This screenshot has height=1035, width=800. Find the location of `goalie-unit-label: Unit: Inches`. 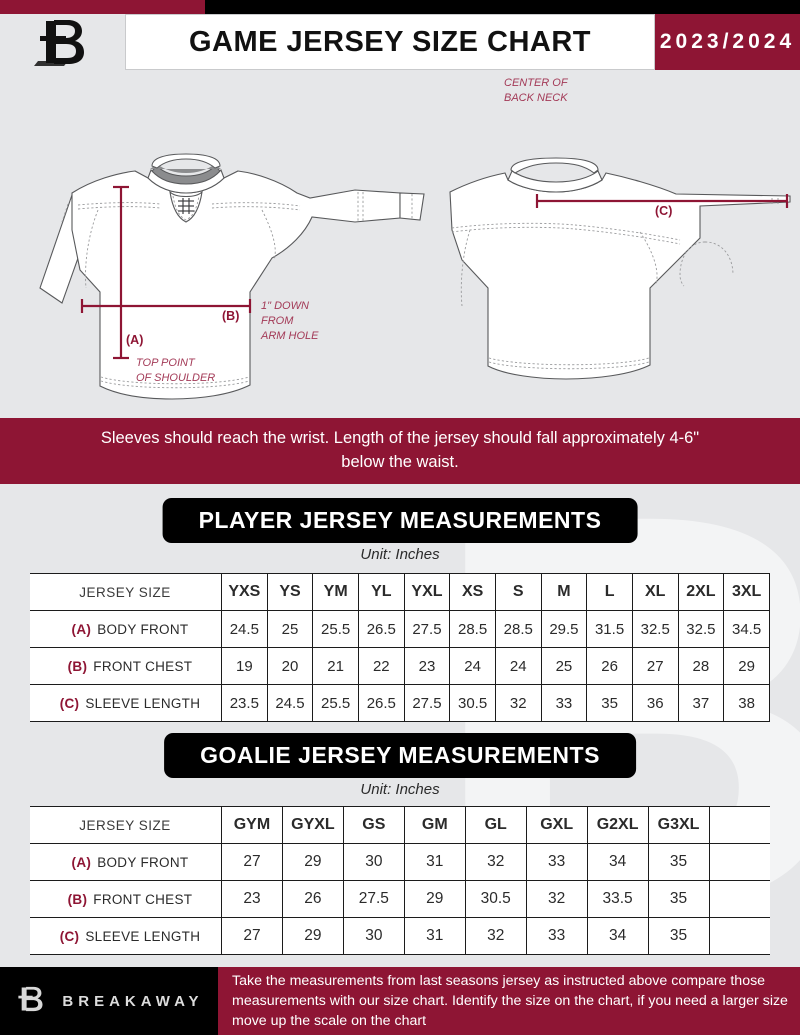

goalie-unit-label: Unit: Inches is located at coordinates (400, 789).